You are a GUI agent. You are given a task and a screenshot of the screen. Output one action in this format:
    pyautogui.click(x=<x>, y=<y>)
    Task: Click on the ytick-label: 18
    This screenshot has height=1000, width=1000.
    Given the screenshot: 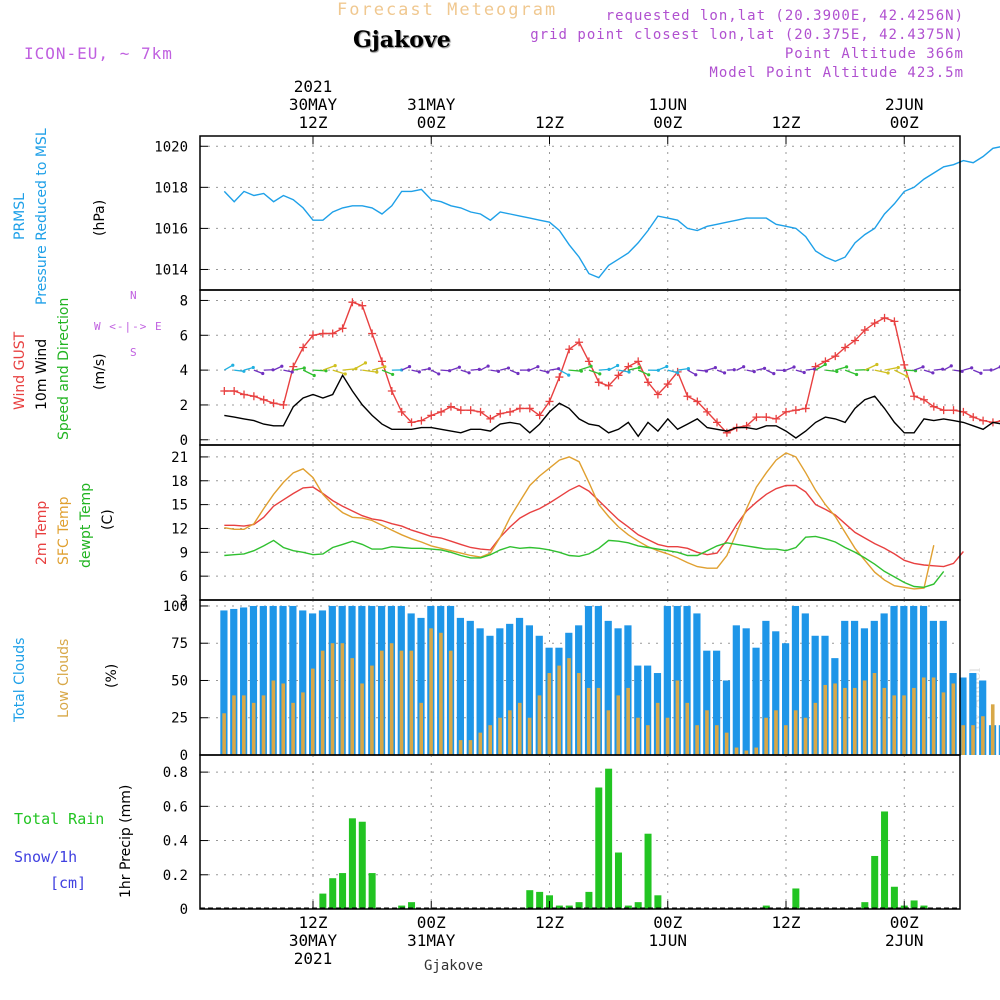 What is the action you would take?
    pyautogui.click(x=179, y=482)
    